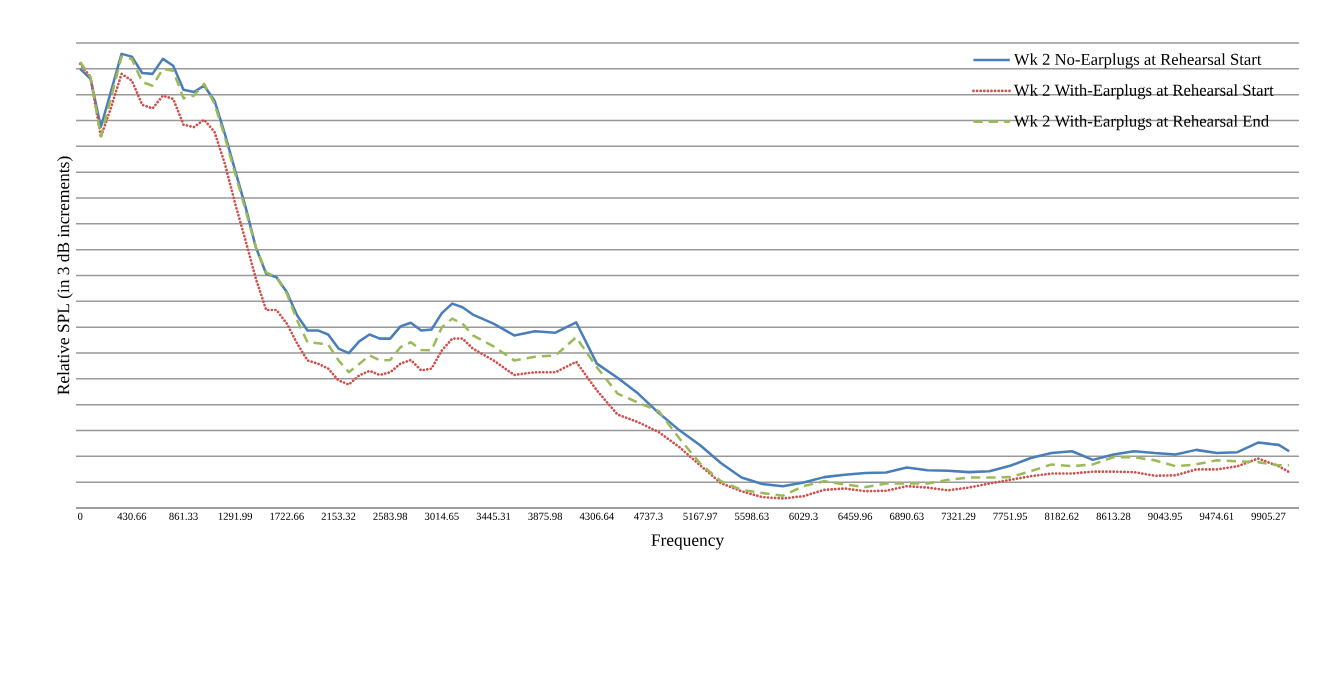  Describe the element at coordinates (287, 516) in the screenshot. I see `x-tick-label: 1722.66` at that location.